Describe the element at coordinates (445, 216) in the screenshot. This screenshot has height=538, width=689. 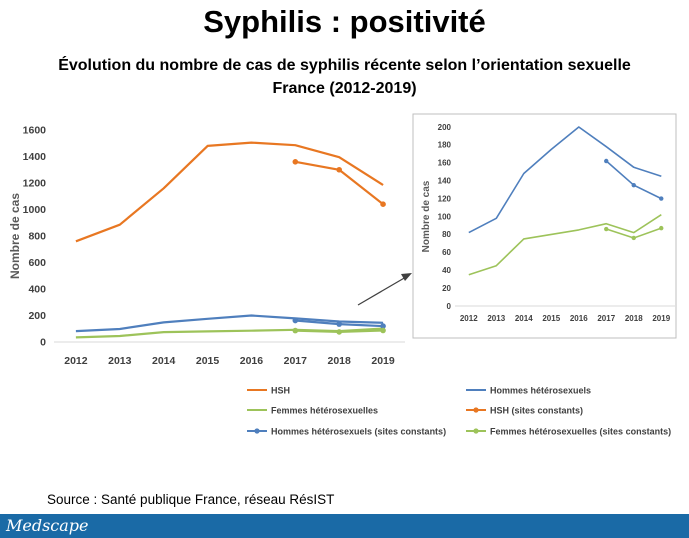
I see `y-tick-label: 100` at that location.